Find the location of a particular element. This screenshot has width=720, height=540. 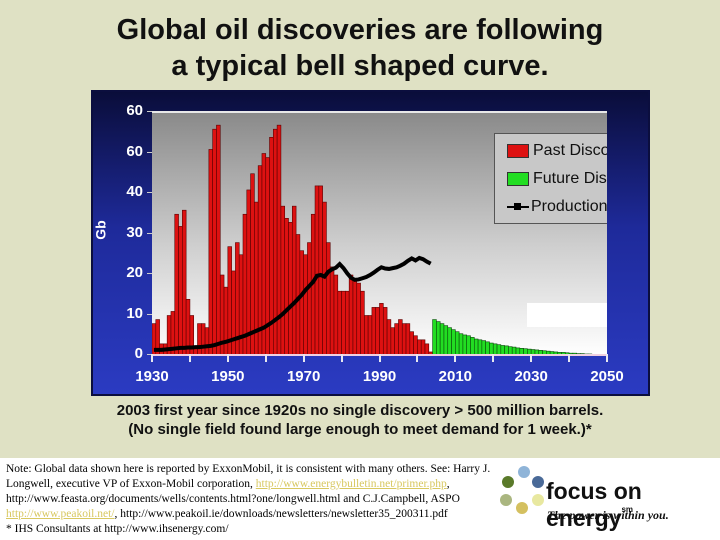

note-text: , is located at coordinates (448, 484).